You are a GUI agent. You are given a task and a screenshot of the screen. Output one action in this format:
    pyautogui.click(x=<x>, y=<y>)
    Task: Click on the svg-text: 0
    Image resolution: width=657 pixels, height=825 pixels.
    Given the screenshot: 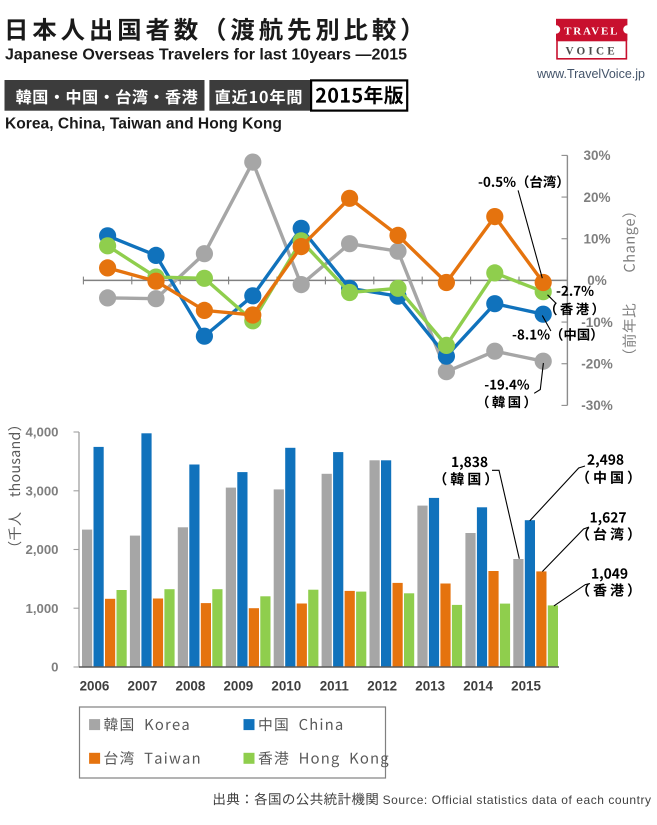 What is the action you would take?
    pyautogui.click(x=54, y=667)
    